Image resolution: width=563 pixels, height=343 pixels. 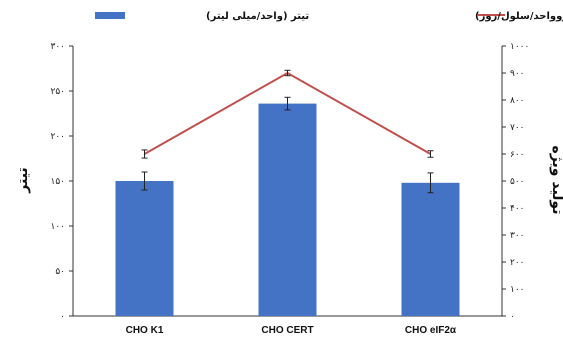 What do you see at coordinates (517, 155) in the screenshot?
I see `right-tick-label: ۶۰۰` at bounding box center [517, 155].